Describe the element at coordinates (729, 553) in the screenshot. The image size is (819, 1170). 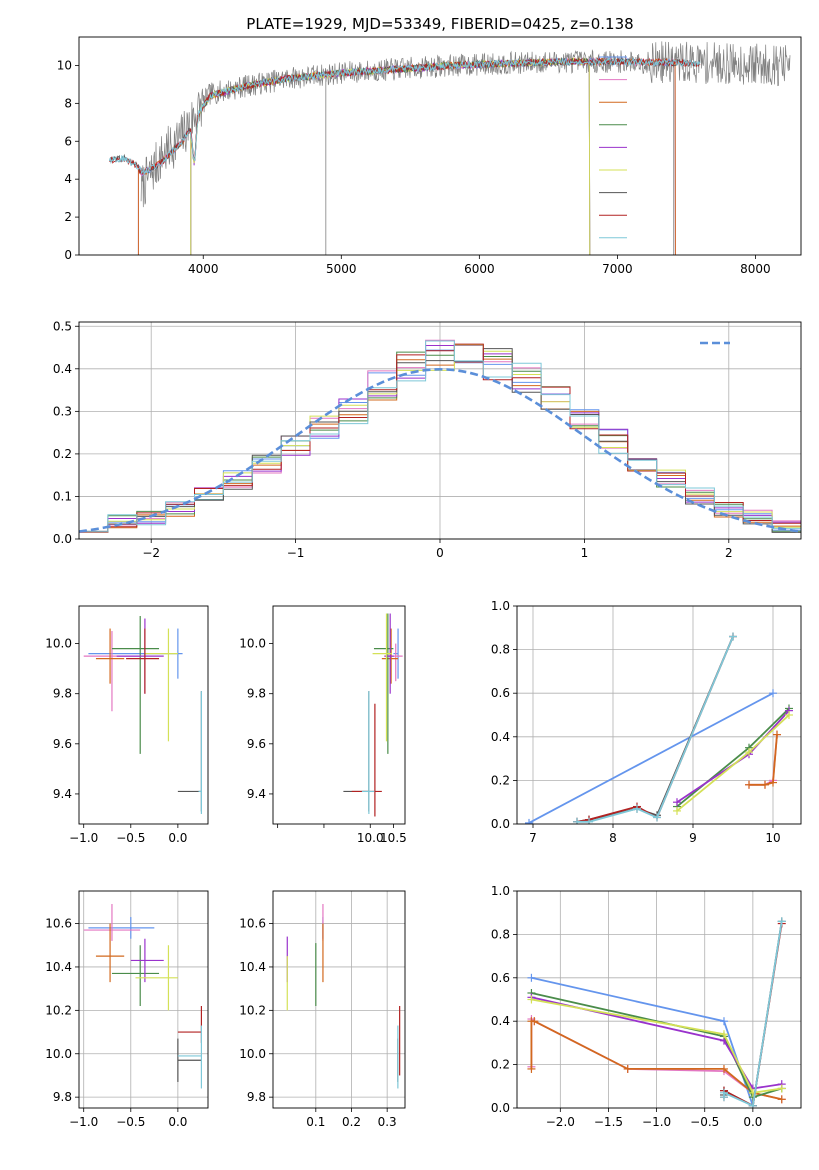
I see `x-tick-label: 2` at that location.